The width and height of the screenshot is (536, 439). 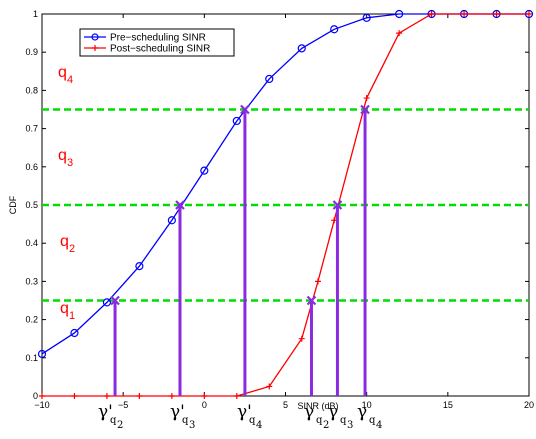 What do you see at coordinates (70, 80) in the screenshot?
I see `region-label-sub: 4` at bounding box center [70, 80].